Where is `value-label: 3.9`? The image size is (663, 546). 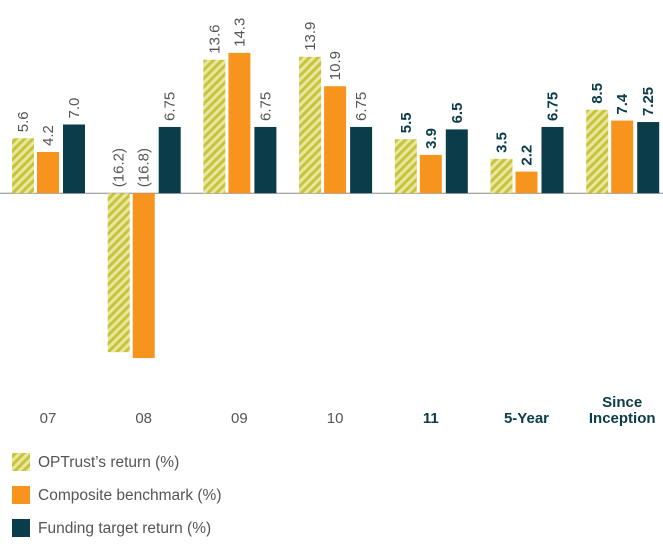
value-label: 3.9 is located at coordinates (431, 138).